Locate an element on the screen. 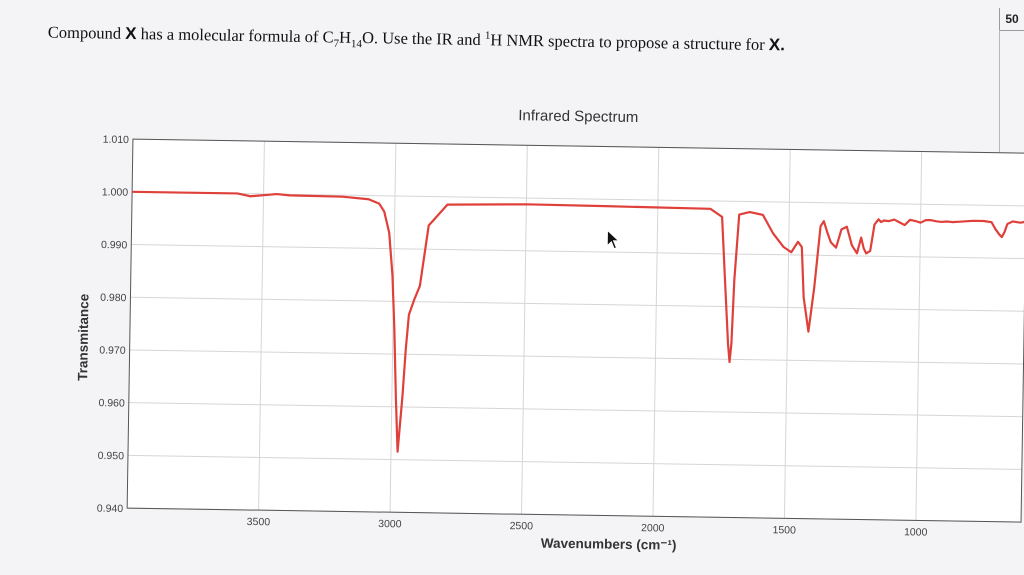 The width and height of the screenshot is (1024, 575). mouse-cursor-icon is located at coordinates (613, 239).